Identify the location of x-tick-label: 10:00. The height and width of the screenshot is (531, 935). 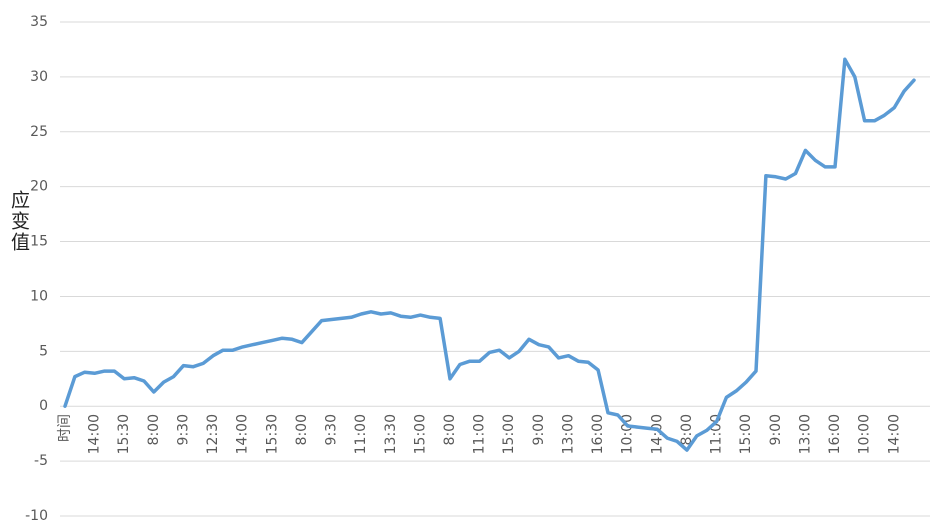
(865, 434).